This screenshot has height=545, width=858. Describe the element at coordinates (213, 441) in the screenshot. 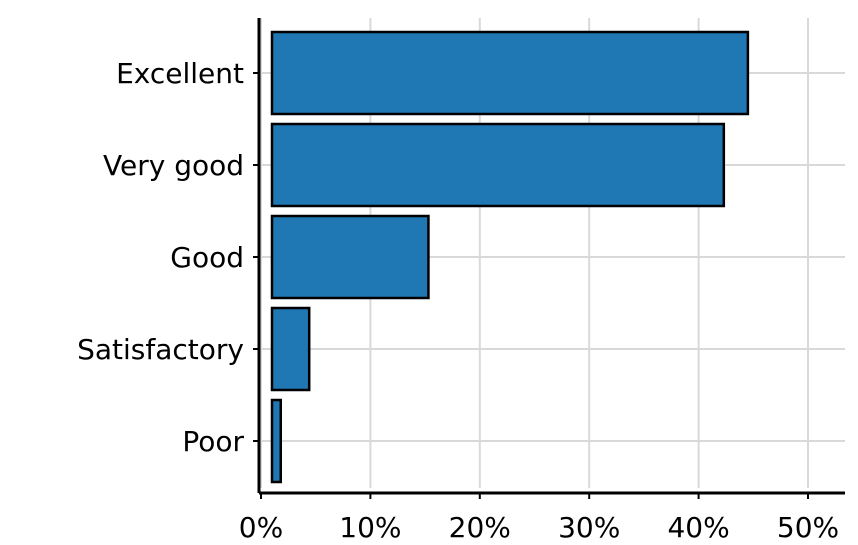

I see `category-label: Poor` at that location.